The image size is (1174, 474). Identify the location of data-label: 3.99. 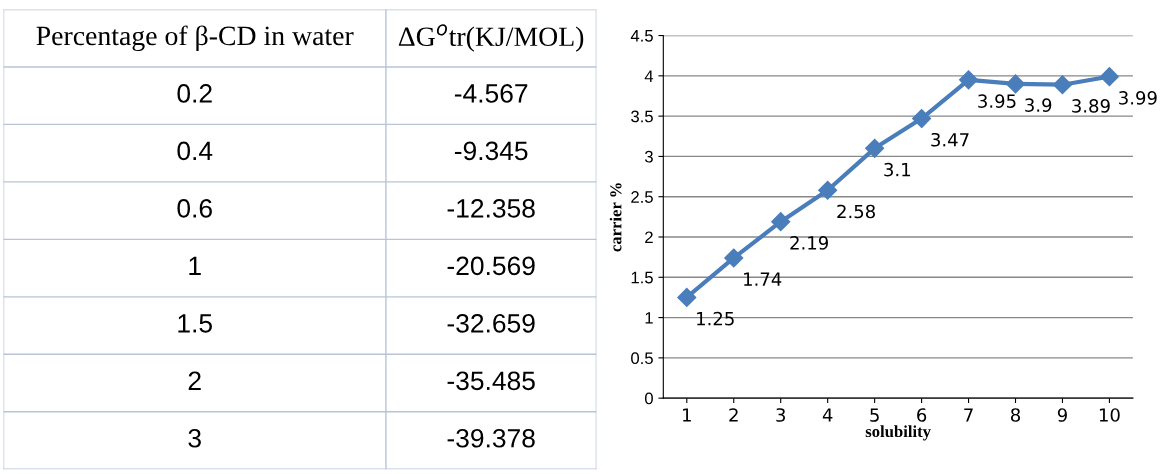
(1138, 98).